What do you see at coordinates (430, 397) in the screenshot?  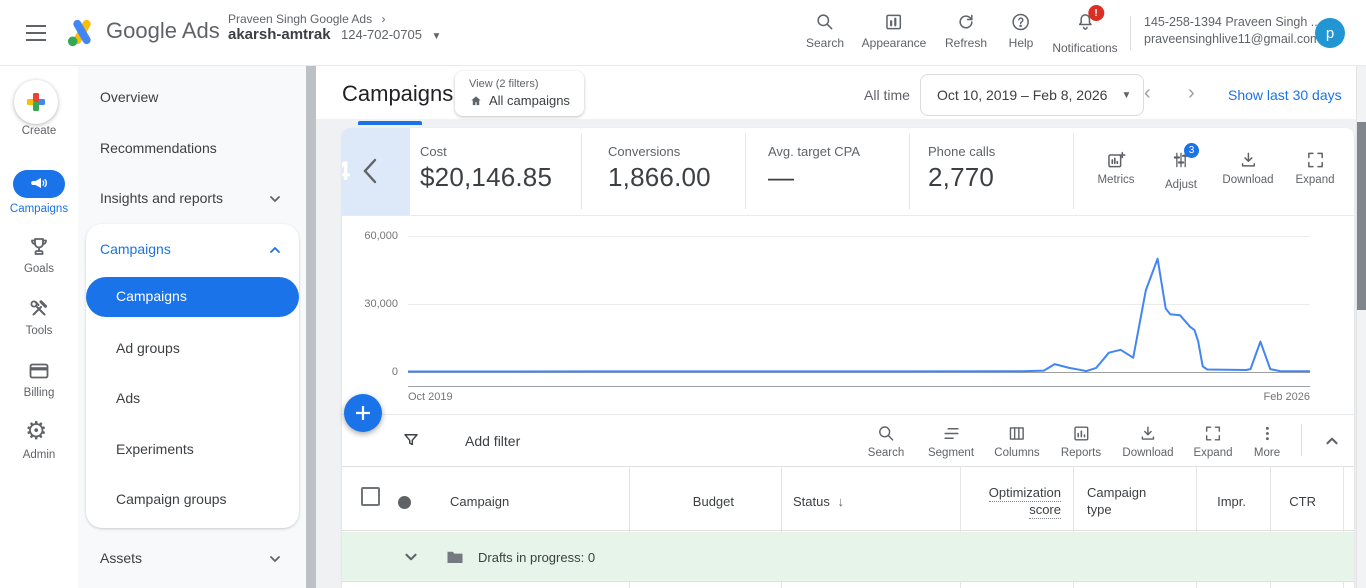 I see `x-tick-start: Oct 2019` at bounding box center [430, 397].